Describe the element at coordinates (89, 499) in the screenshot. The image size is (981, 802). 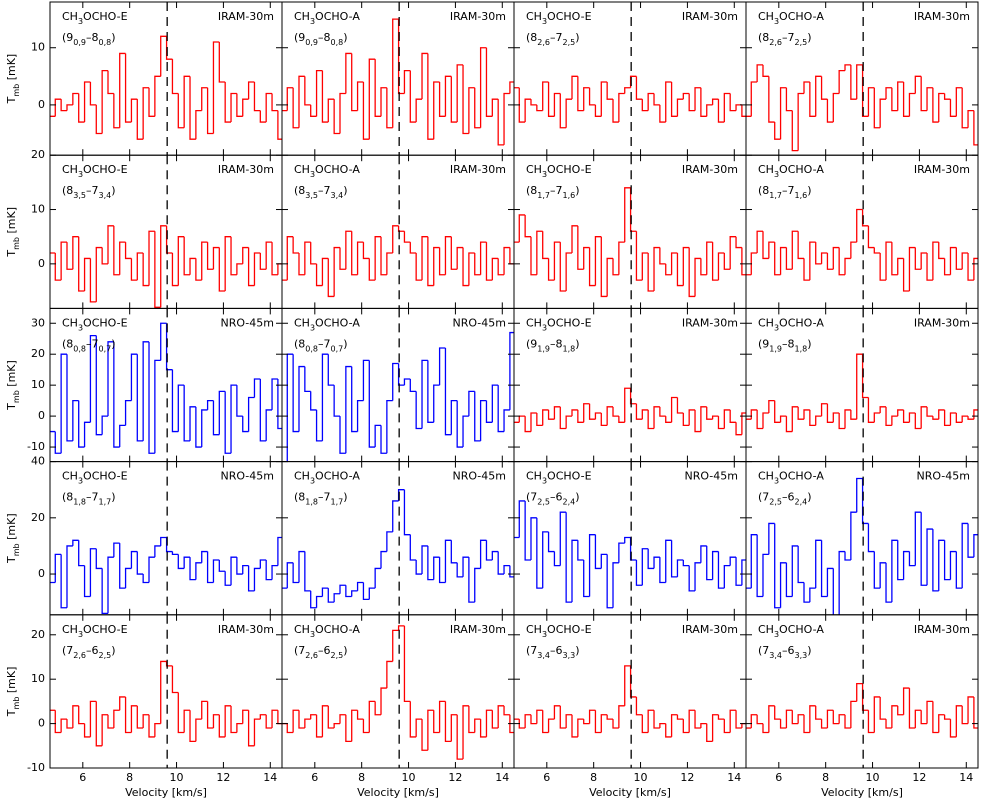
I see `transition-label: (81,8–71,7)` at that location.